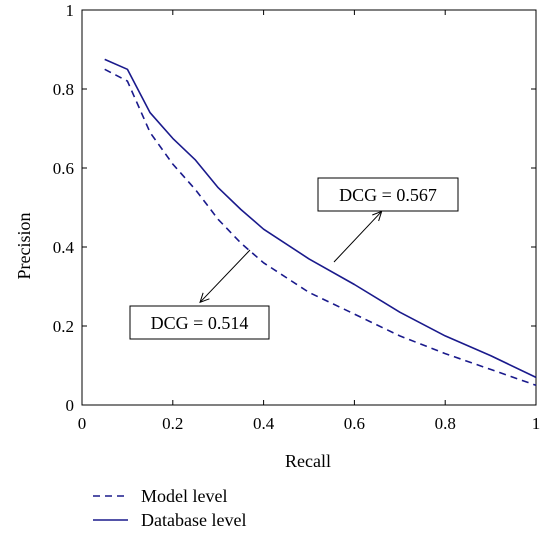 The width and height of the screenshot is (552, 540). Describe the element at coordinates (445, 423) in the screenshot. I see `x-tick-label: 0.8` at that location.